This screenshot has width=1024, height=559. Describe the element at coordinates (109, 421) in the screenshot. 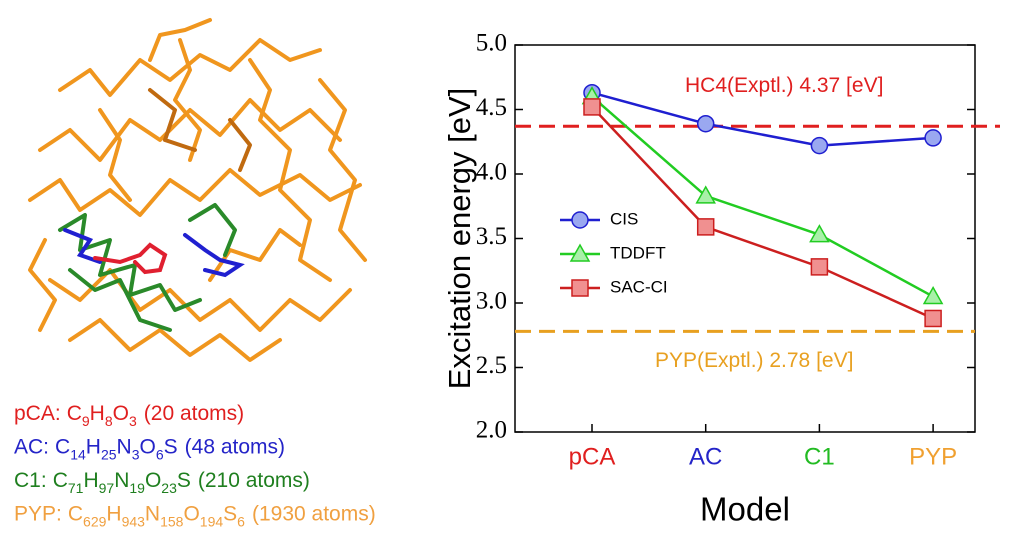

I see `subscript: 8` at that location.